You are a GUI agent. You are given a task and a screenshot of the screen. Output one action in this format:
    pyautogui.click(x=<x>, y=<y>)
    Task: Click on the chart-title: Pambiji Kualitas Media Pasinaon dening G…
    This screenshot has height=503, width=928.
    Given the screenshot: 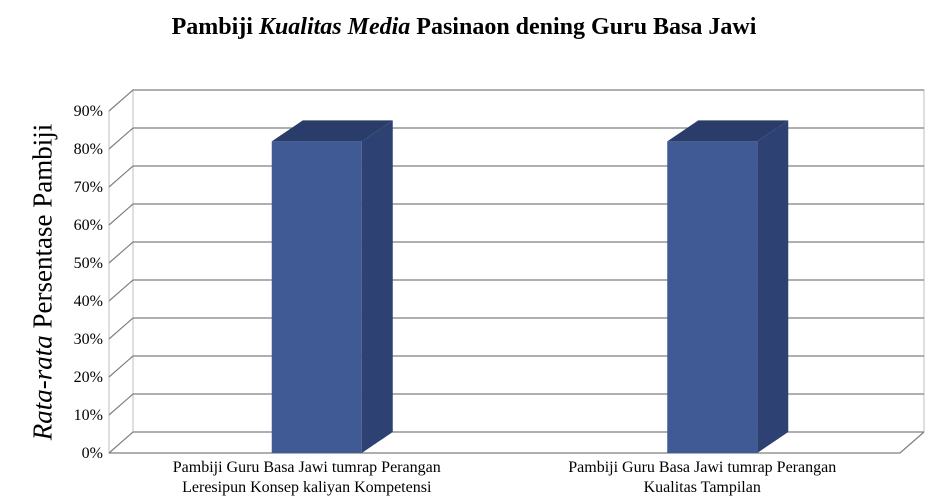 What is the action you would take?
    pyautogui.click(x=464, y=27)
    